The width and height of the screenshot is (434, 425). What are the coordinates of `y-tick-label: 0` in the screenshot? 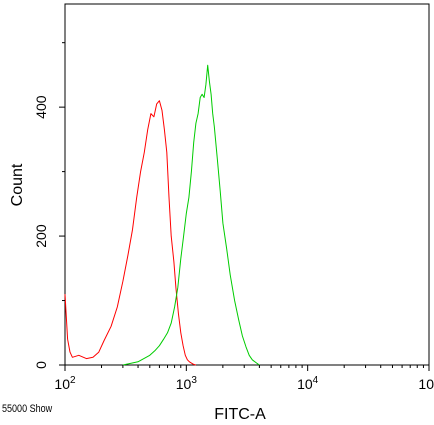 It's located at (41, 365).